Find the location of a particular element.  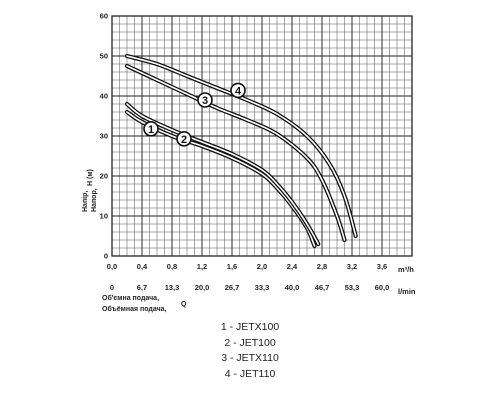

x-tick-label: 2,4 is located at coordinates (292, 266).